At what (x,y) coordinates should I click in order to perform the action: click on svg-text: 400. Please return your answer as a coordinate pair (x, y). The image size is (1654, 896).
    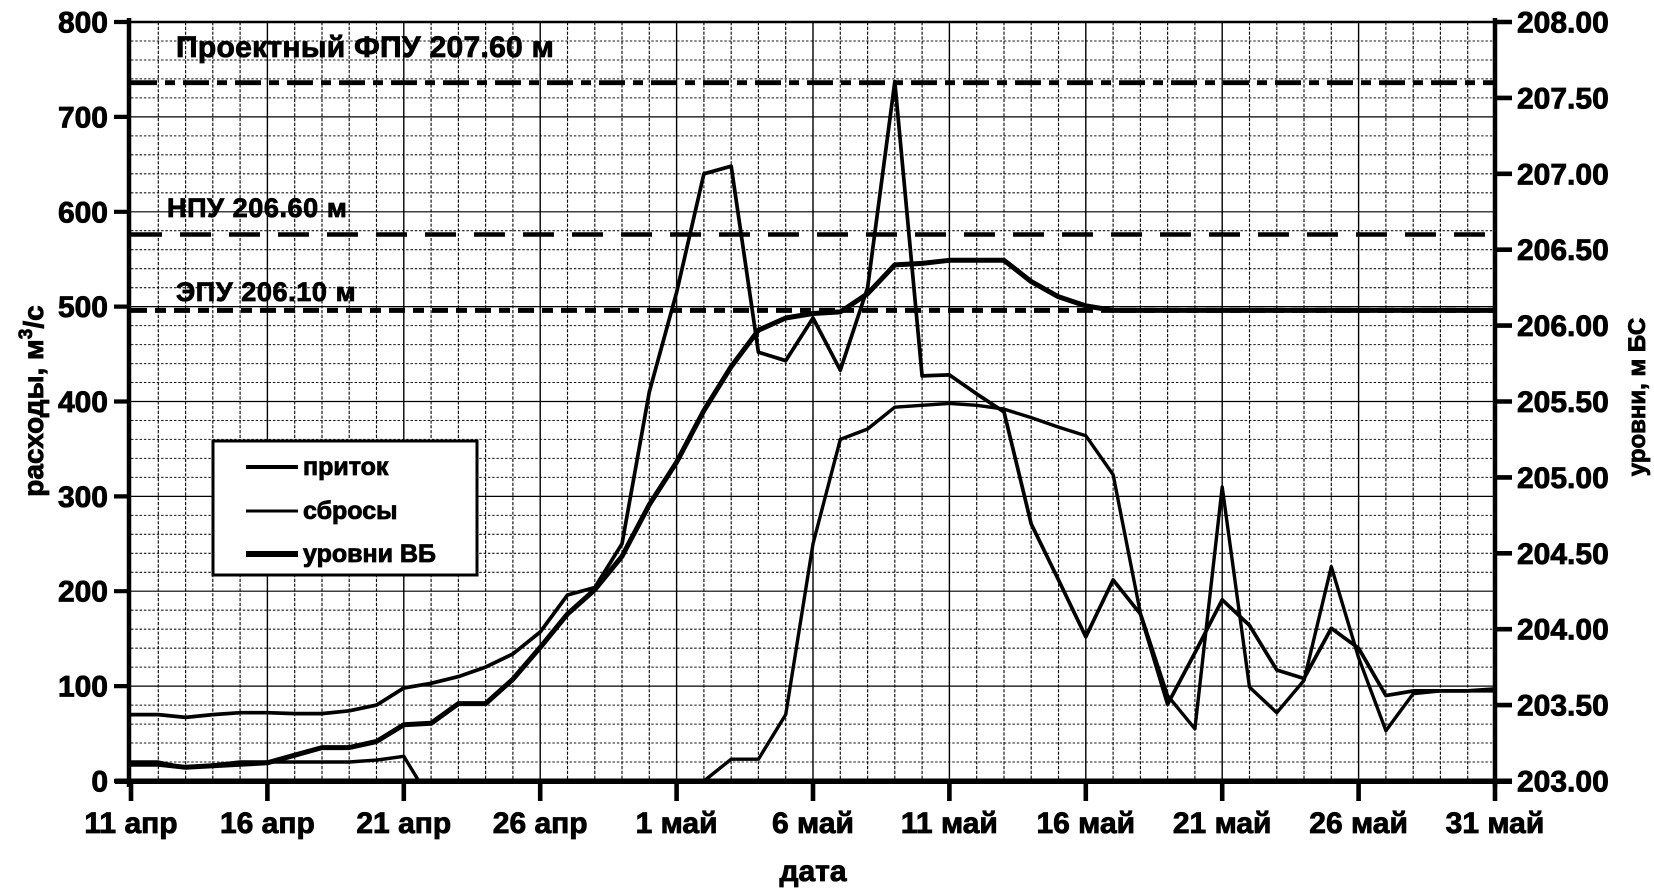
    Looking at the image, I should click on (83, 402).